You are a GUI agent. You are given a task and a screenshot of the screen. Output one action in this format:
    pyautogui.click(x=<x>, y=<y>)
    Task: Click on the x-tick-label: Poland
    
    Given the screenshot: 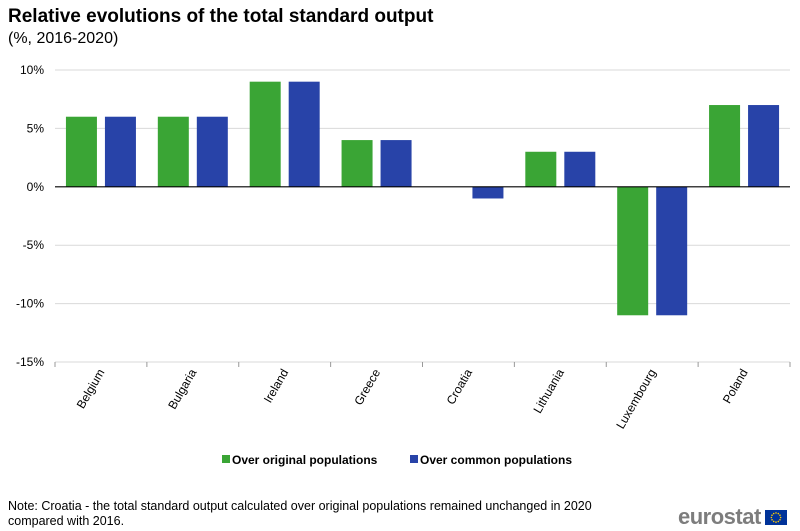 What is the action you would take?
    pyautogui.click(x=735, y=386)
    